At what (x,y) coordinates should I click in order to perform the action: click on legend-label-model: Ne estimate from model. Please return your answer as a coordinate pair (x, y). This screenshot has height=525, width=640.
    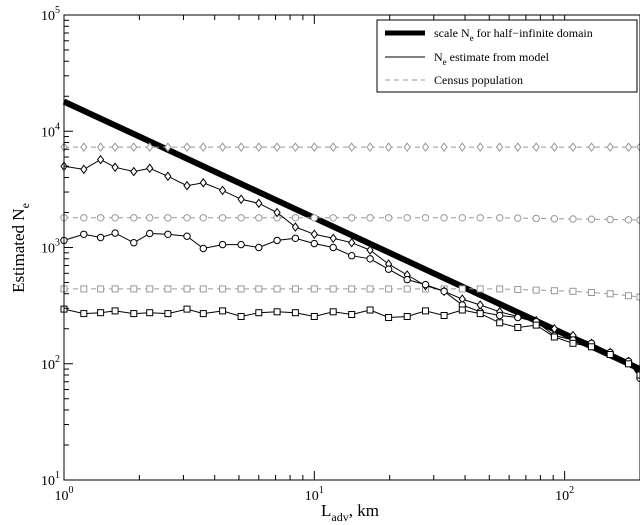
    Looking at the image, I should click on (492, 58).